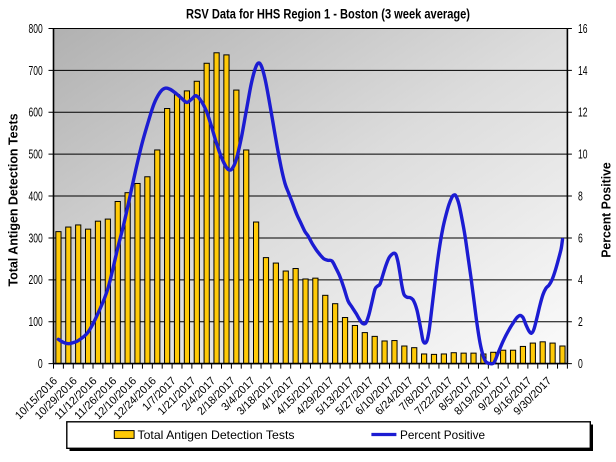  What do you see at coordinates (36, 71) in the screenshot?
I see `svg-text: 700` at bounding box center [36, 71].